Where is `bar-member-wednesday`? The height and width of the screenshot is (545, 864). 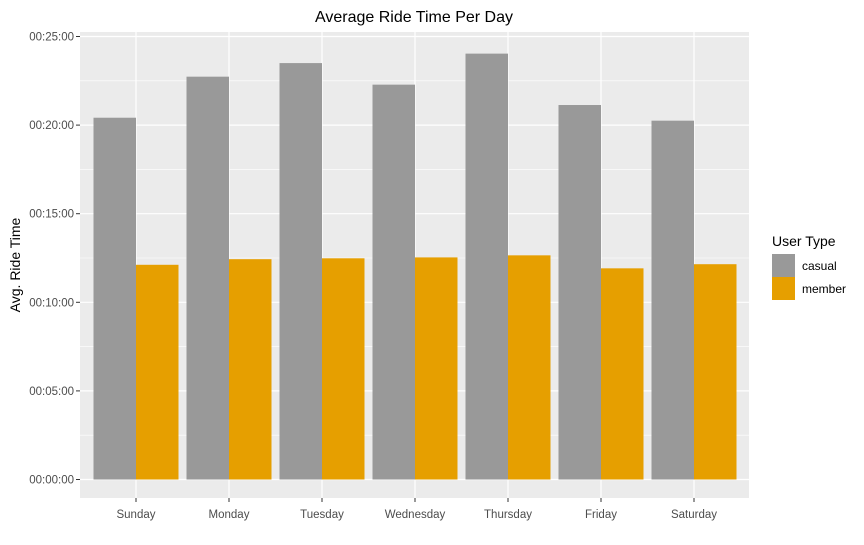
bar-member-wednesday is located at coordinates (436, 368).